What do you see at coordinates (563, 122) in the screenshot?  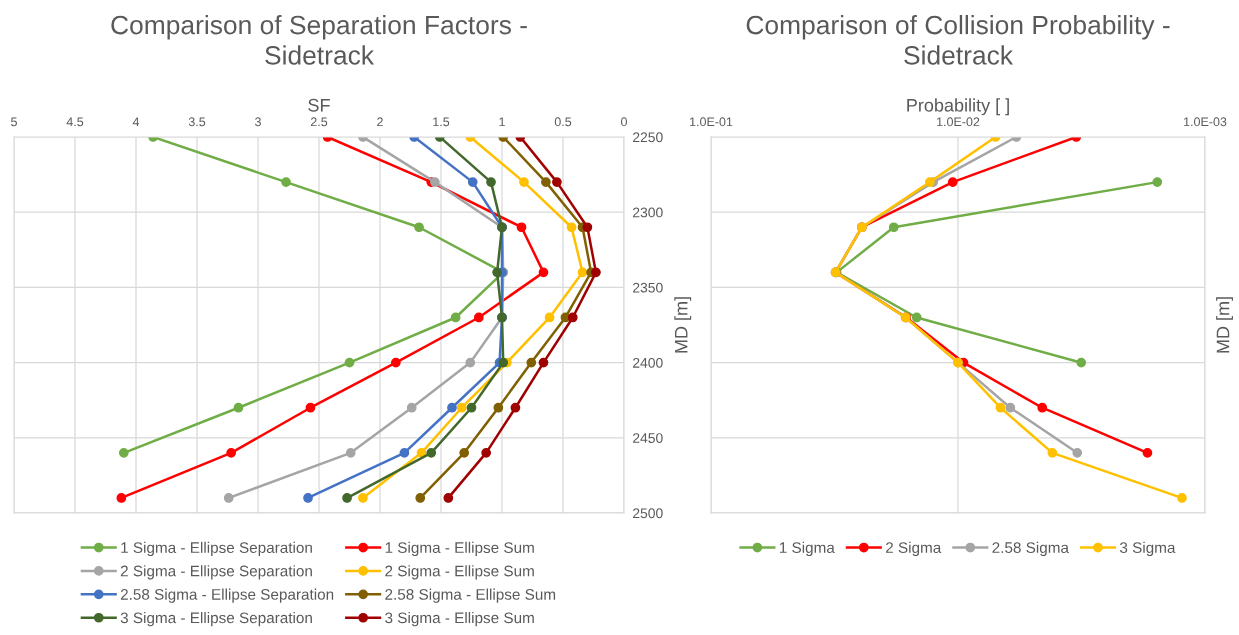 I see `x-tick-label: 0.5` at bounding box center [563, 122].